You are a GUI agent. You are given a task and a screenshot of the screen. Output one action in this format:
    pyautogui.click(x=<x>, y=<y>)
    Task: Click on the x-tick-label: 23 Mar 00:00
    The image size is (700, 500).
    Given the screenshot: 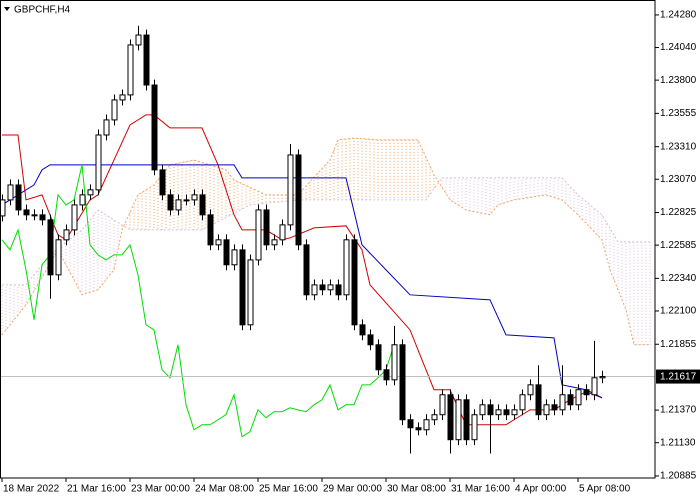 What is the action you would take?
    pyautogui.click(x=160, y=489)
    